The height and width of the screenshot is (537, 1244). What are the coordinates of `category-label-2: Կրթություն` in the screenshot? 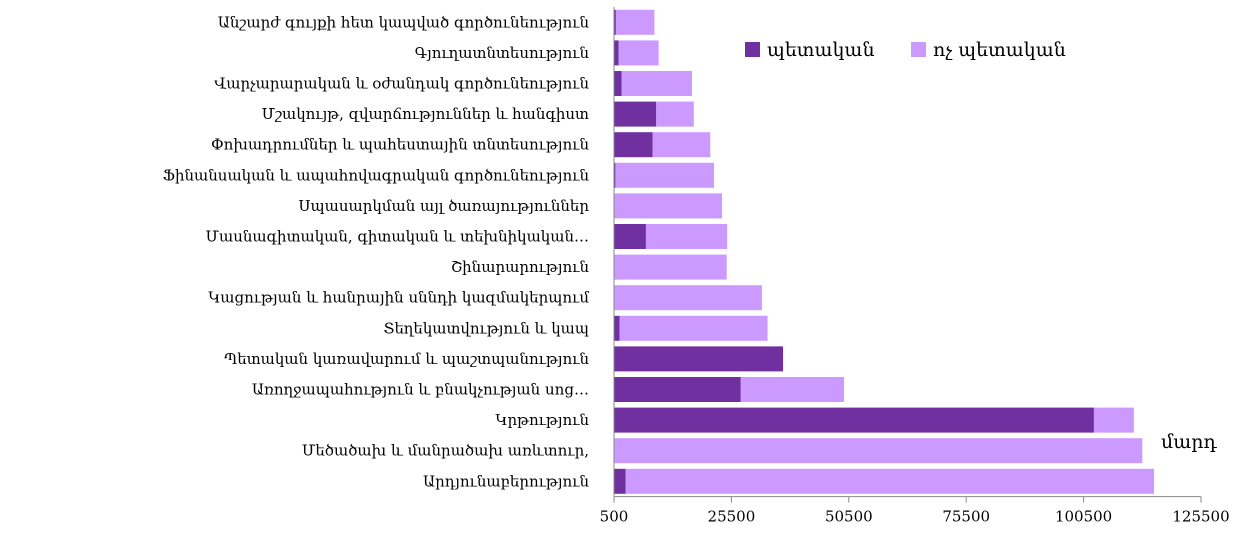 It's located at (542, 420).